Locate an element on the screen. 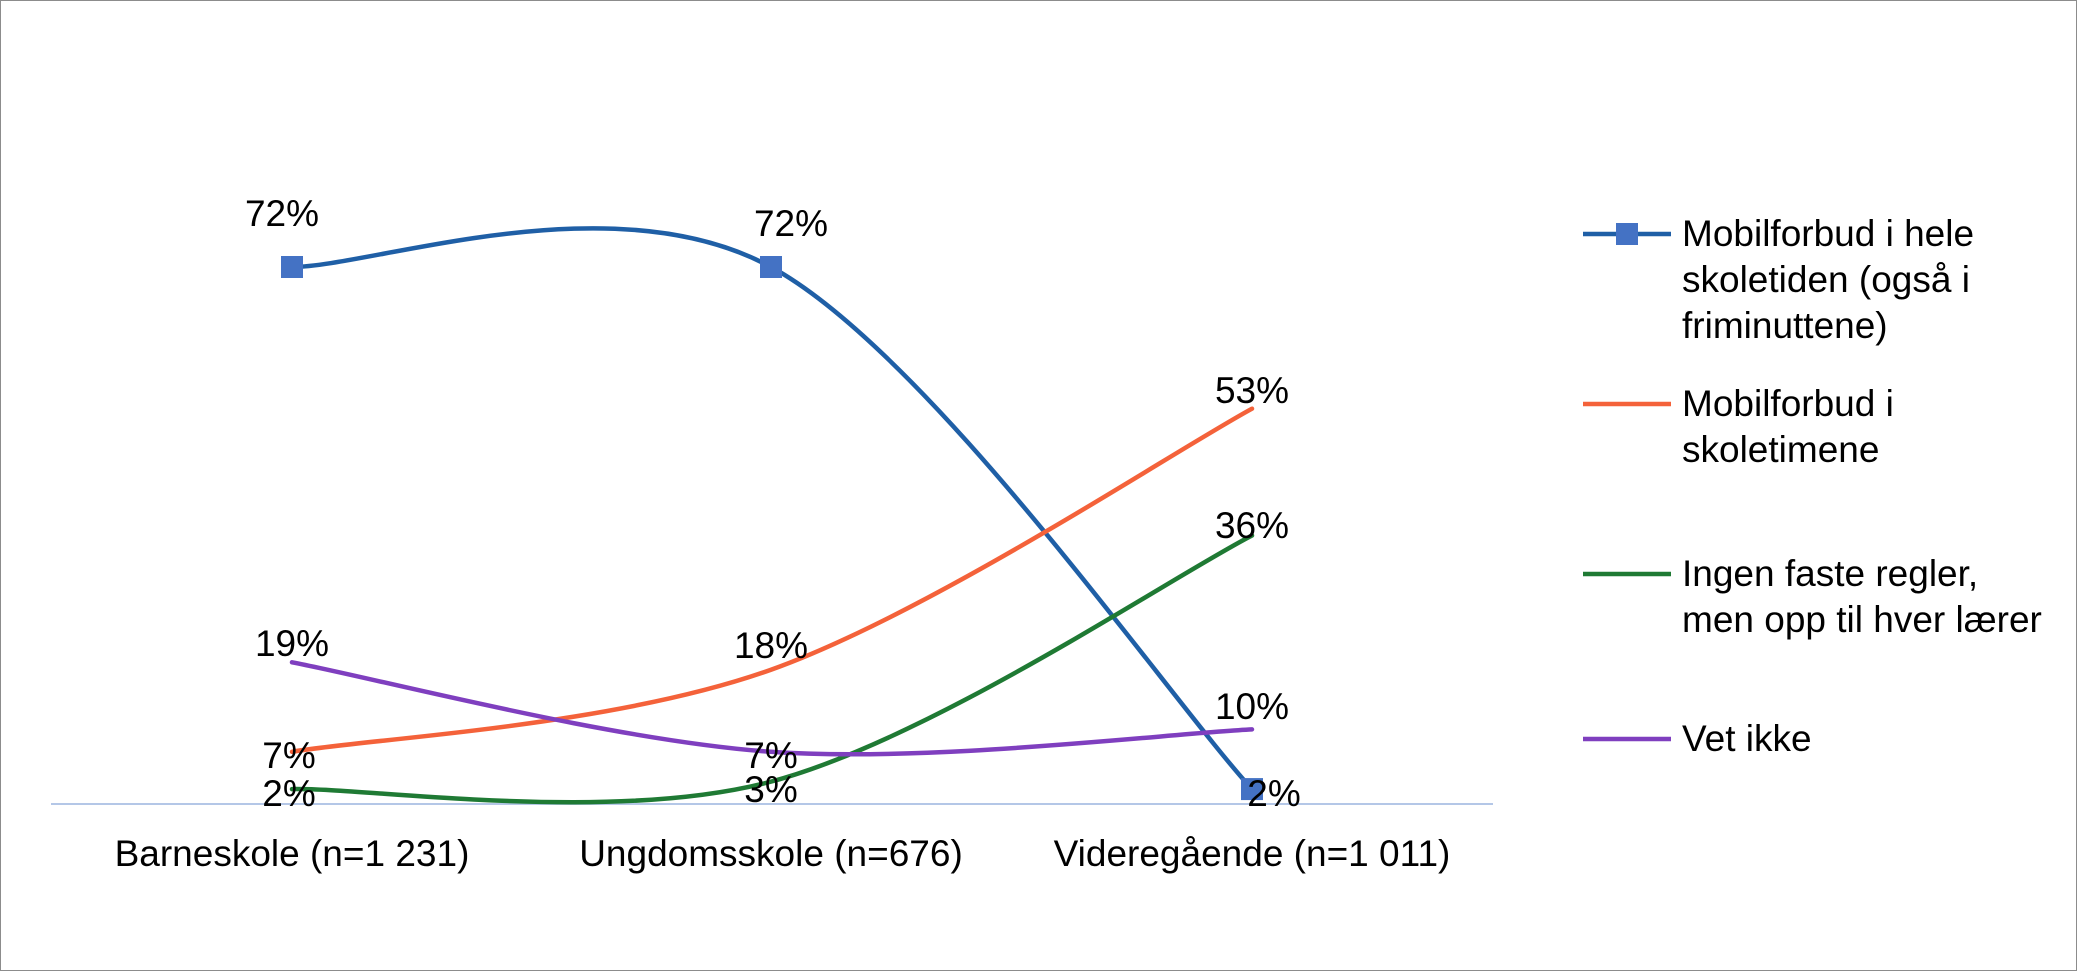  data-label: 10% is located at coordinates (1252, 706).